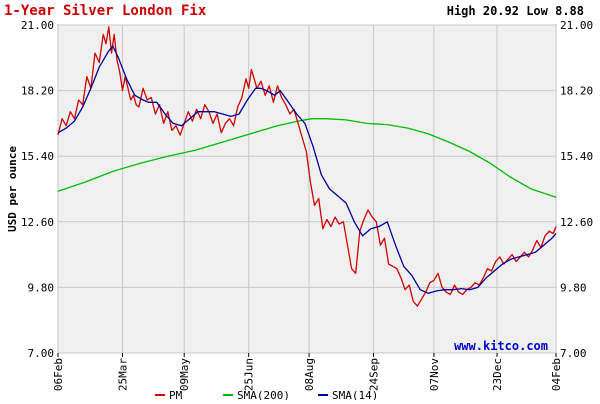 This screenshot has height=404, width=600. I want to click on y-tick-label-right: 15.40, so click(576, 156).